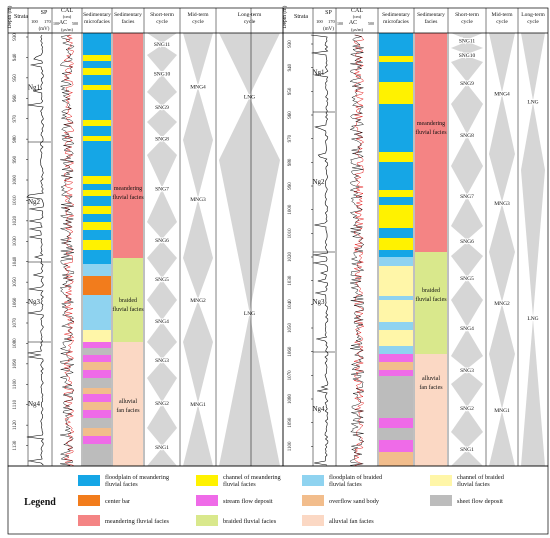 This screenshot has width=550, height=538. Describe the element at coordinates (502, 22) in the screenshot. I see `mid-cycle-header-2: cycle` at that location.